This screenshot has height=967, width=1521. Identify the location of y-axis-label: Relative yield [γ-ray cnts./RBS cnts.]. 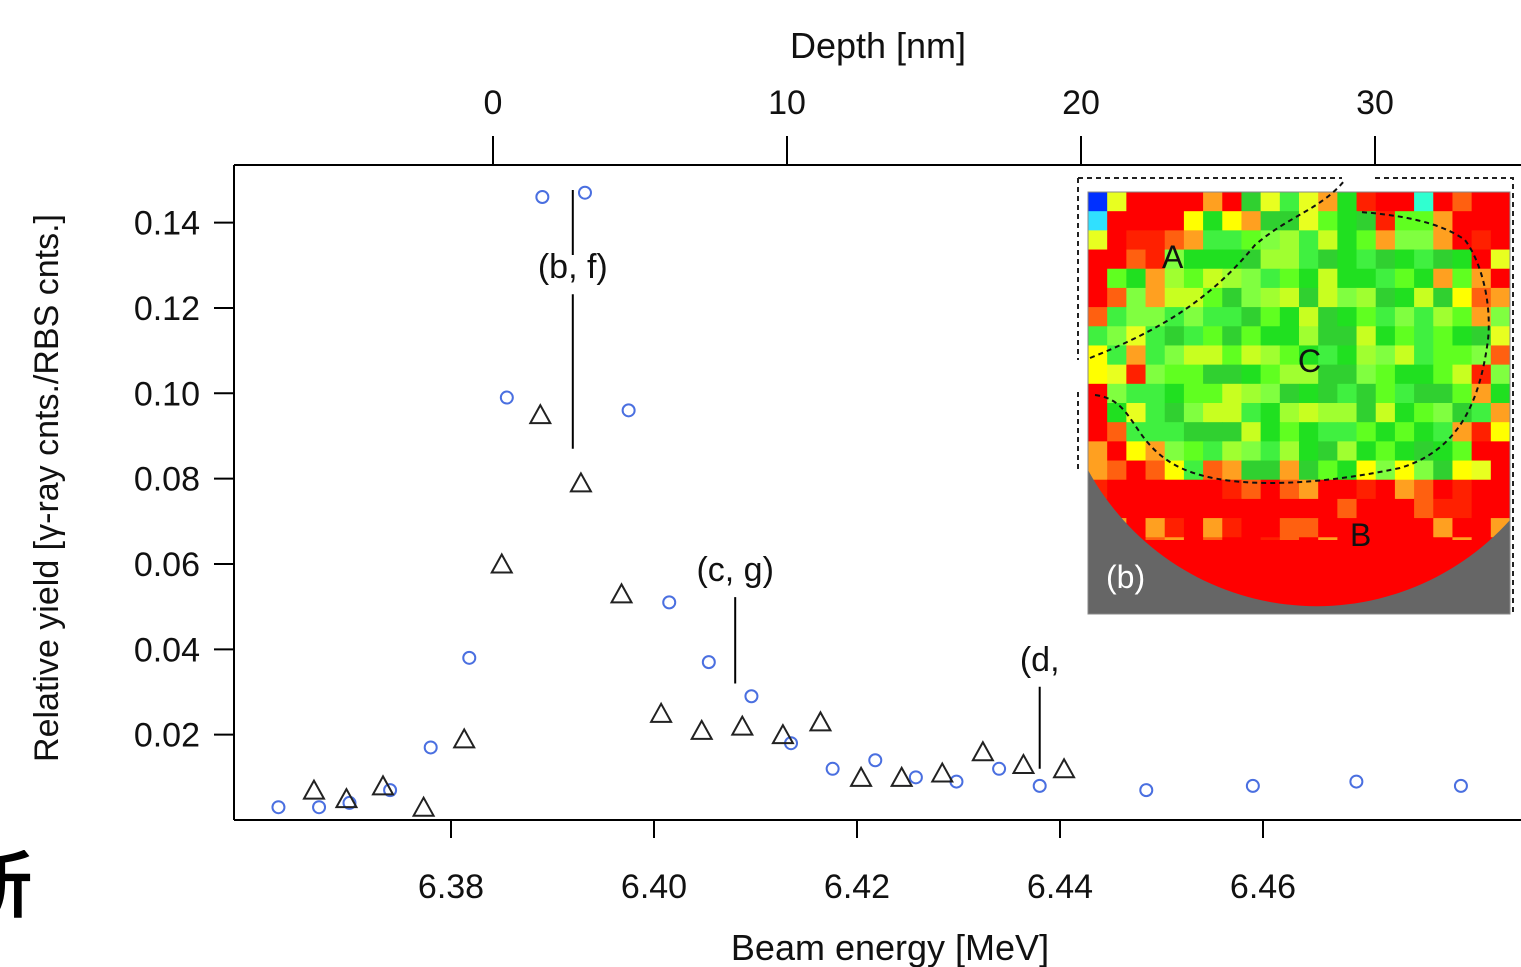
(47, 488).